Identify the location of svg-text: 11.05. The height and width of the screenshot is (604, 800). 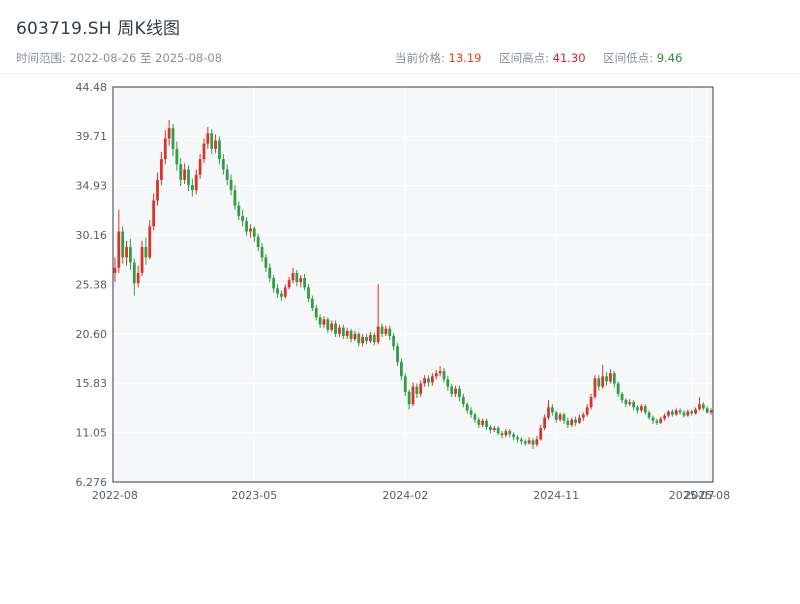
(92, 432).